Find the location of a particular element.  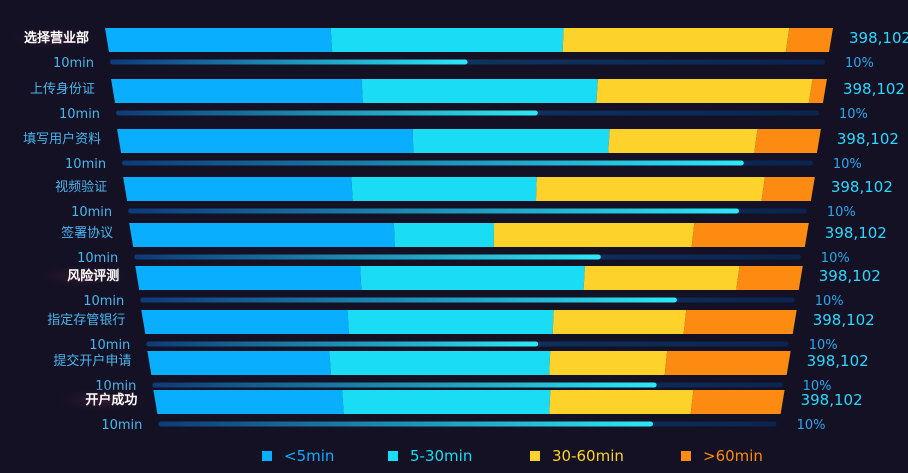

stage-label: 风险评测 is located at coordinates (93, 276).